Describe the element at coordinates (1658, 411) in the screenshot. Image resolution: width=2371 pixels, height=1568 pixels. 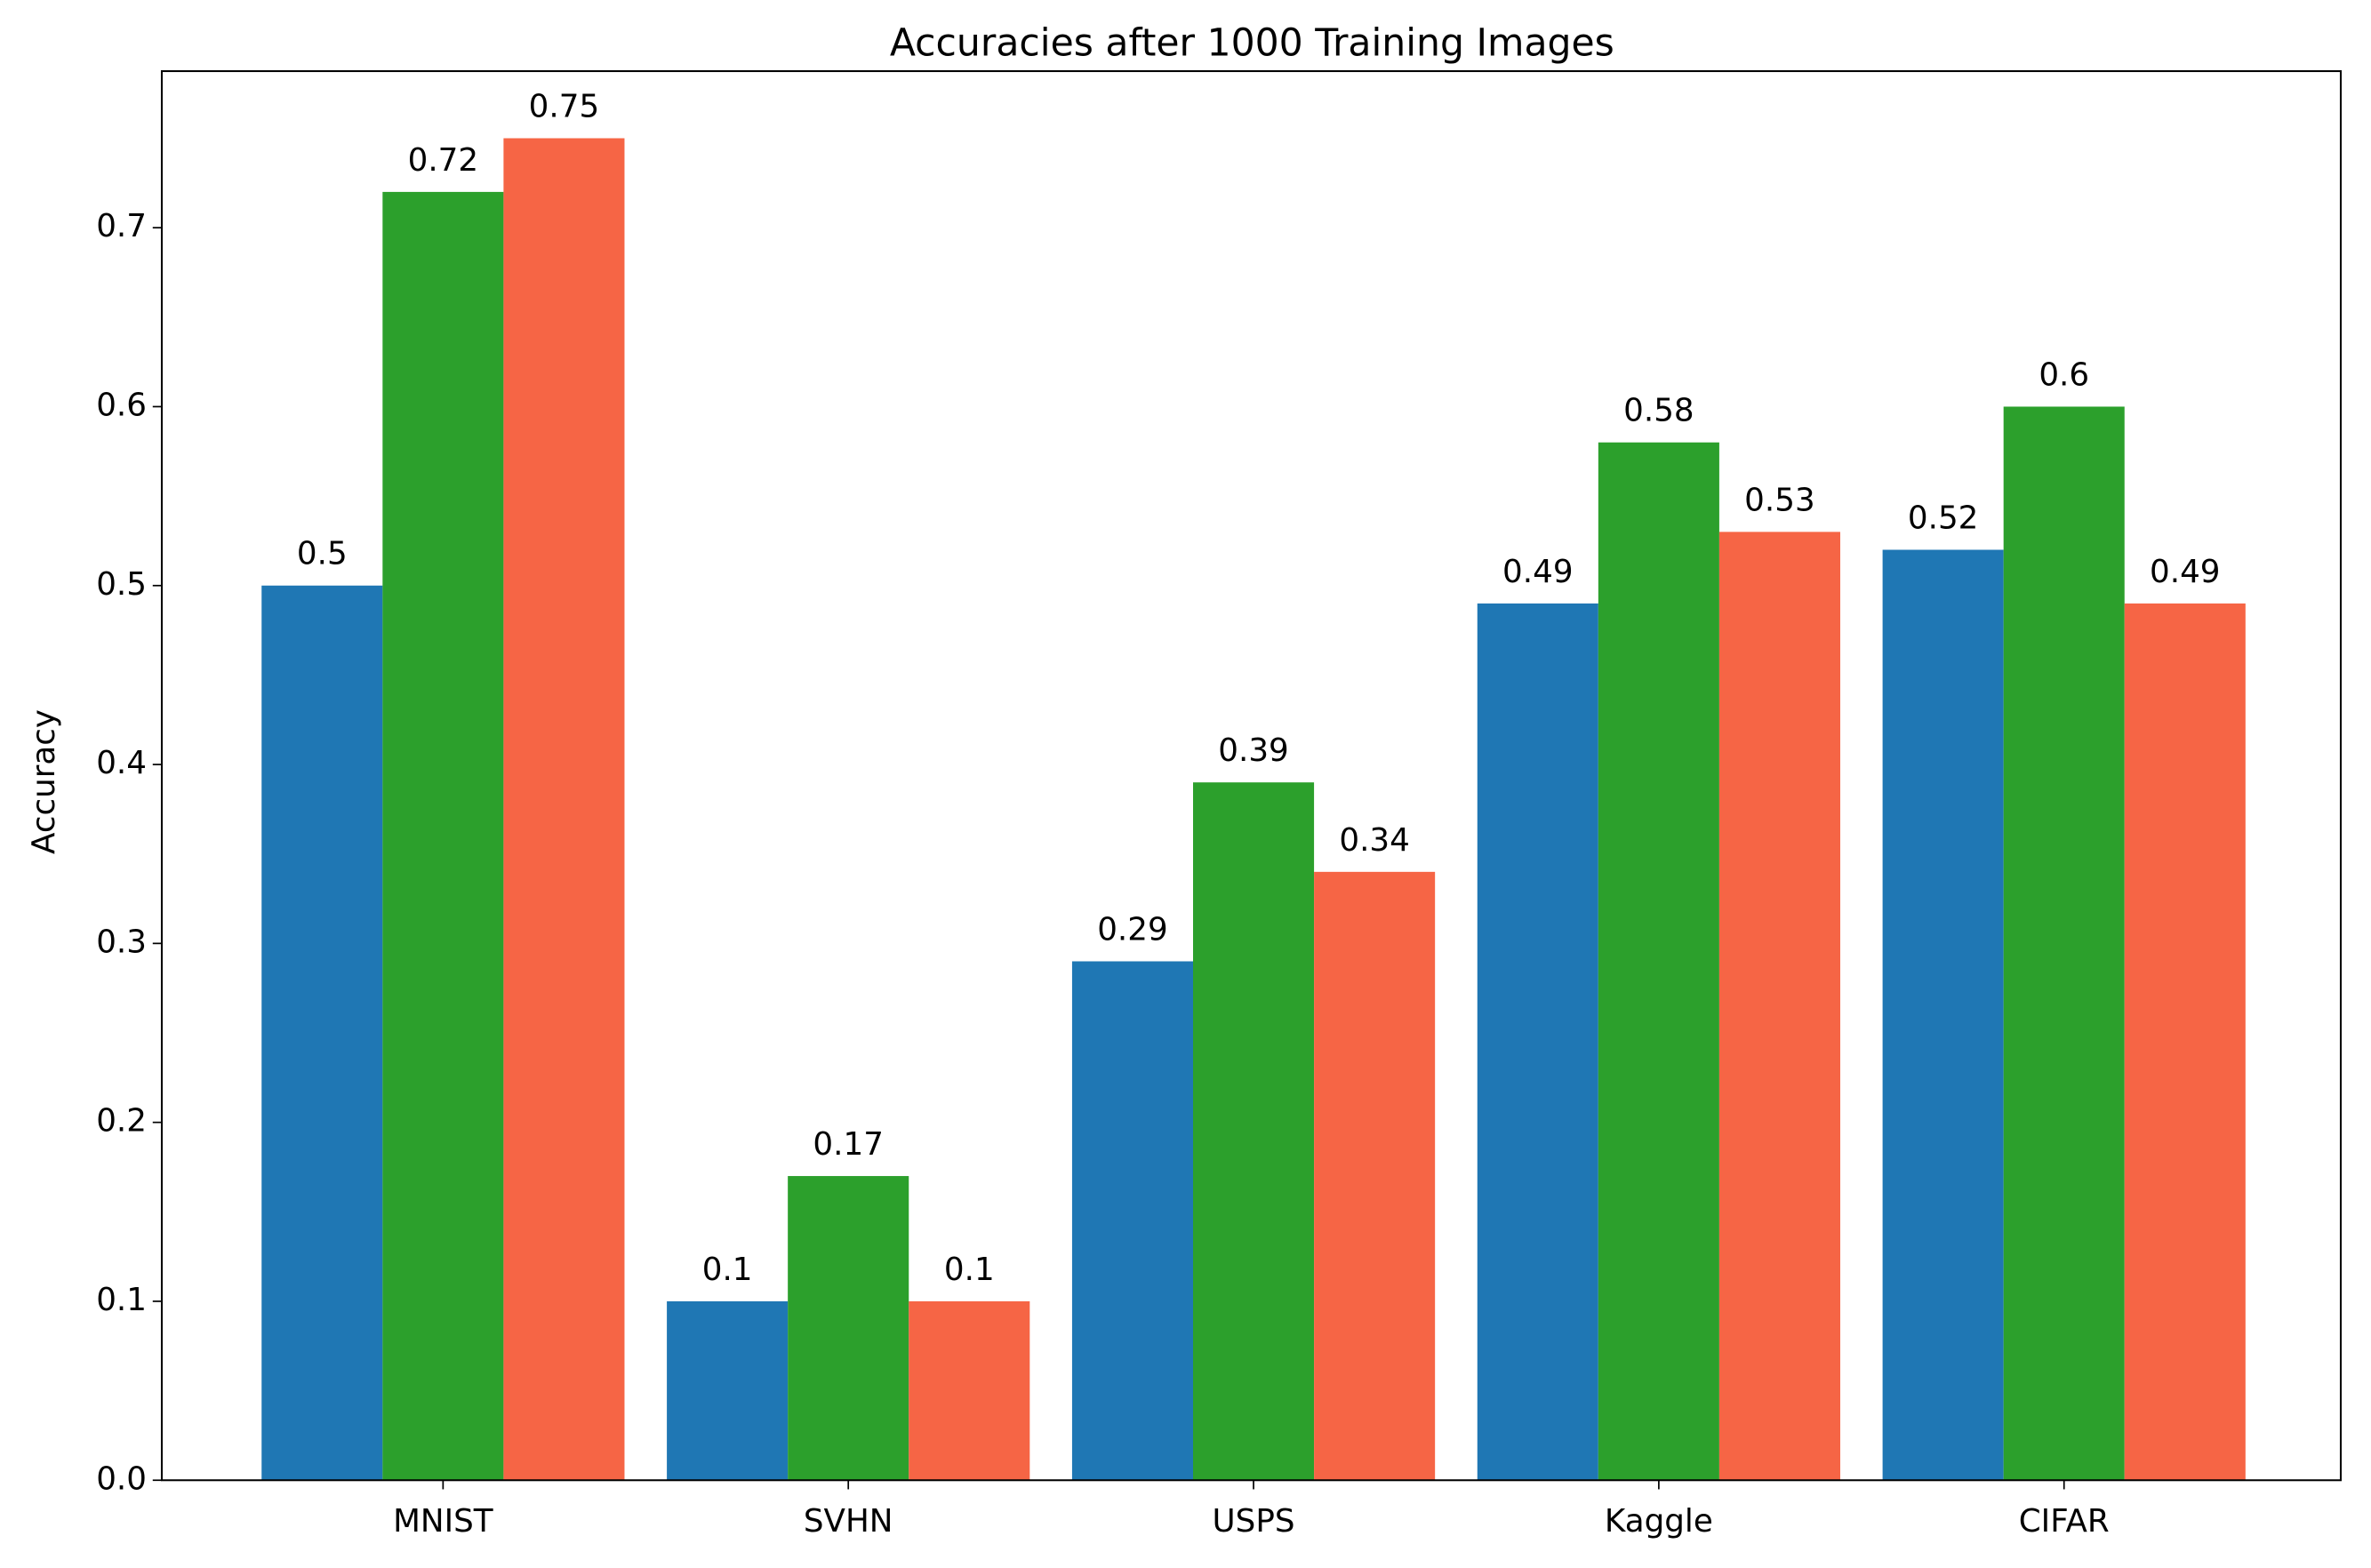
I see `value-label: 0.58` at that location.